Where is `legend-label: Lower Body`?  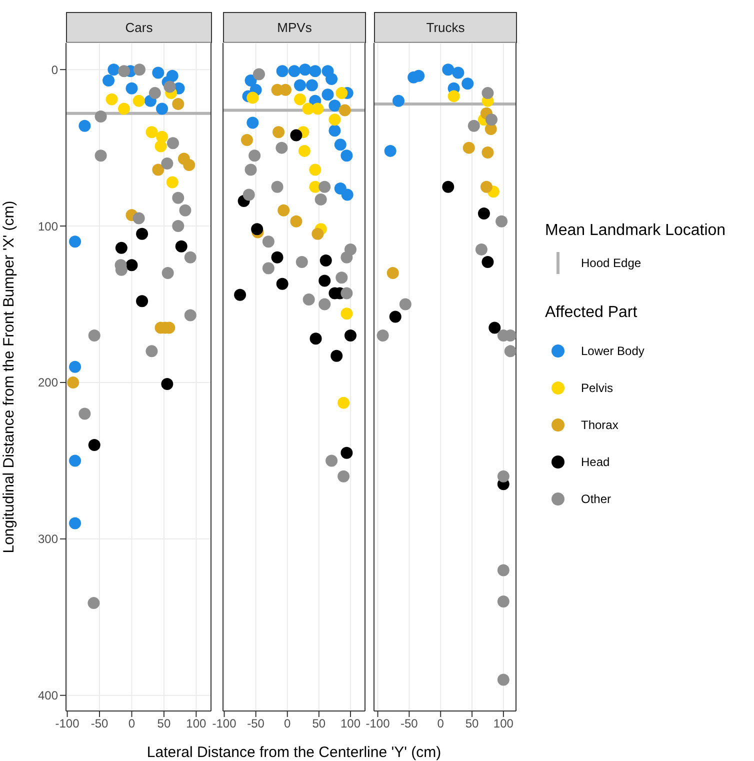 legend-label: Lower Body is located at coordinates (612, 351).